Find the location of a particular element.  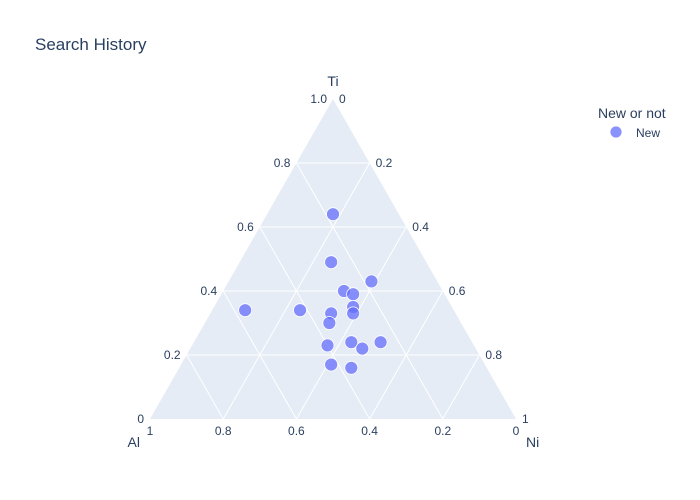

tick-label-ni: 0.8 is located at coordinates (493, 355).